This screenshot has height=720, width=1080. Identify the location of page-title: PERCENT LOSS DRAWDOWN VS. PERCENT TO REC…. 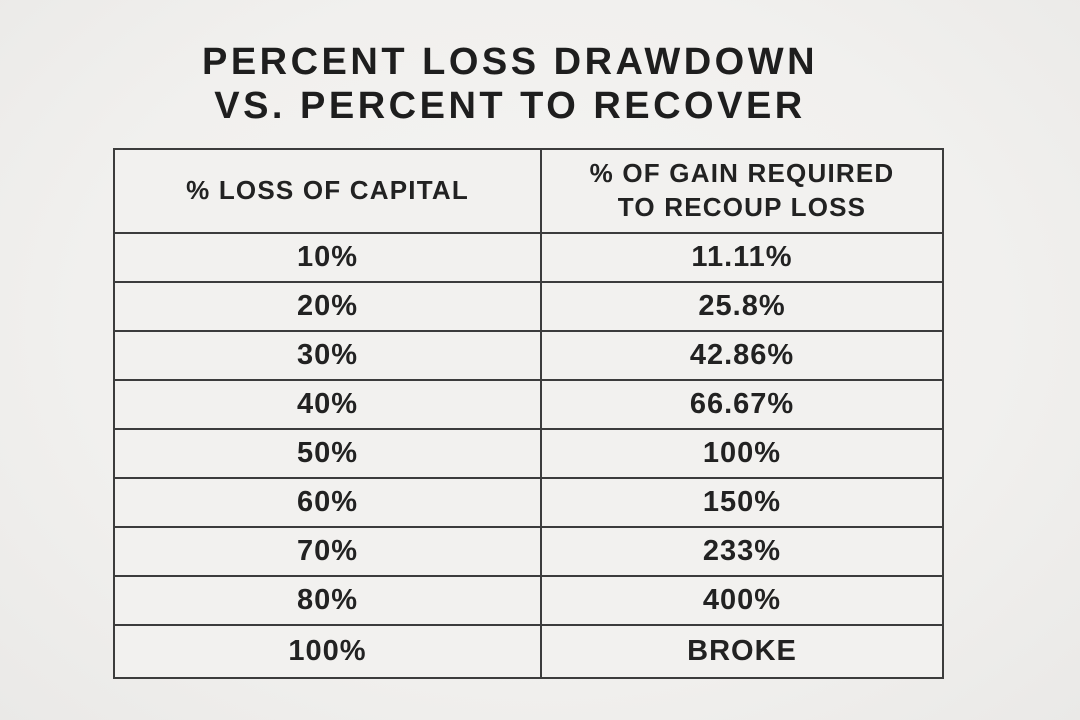
(510, 84).